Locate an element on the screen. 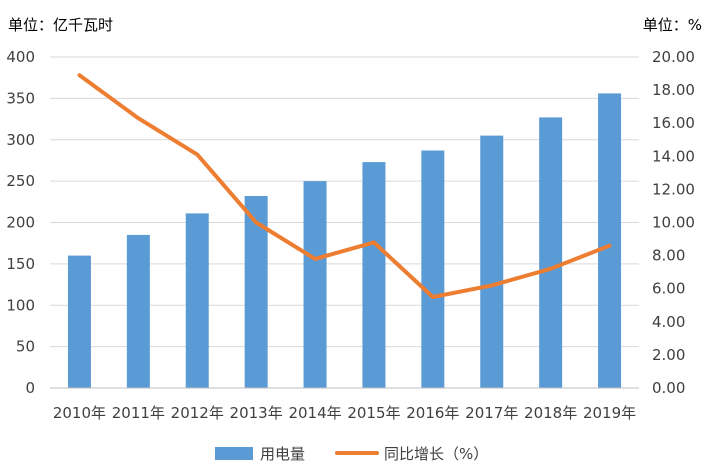 The height and width of the screenshot is (472, 707). left-axis-tick-label: 200 is located at coordinates (20, 223).